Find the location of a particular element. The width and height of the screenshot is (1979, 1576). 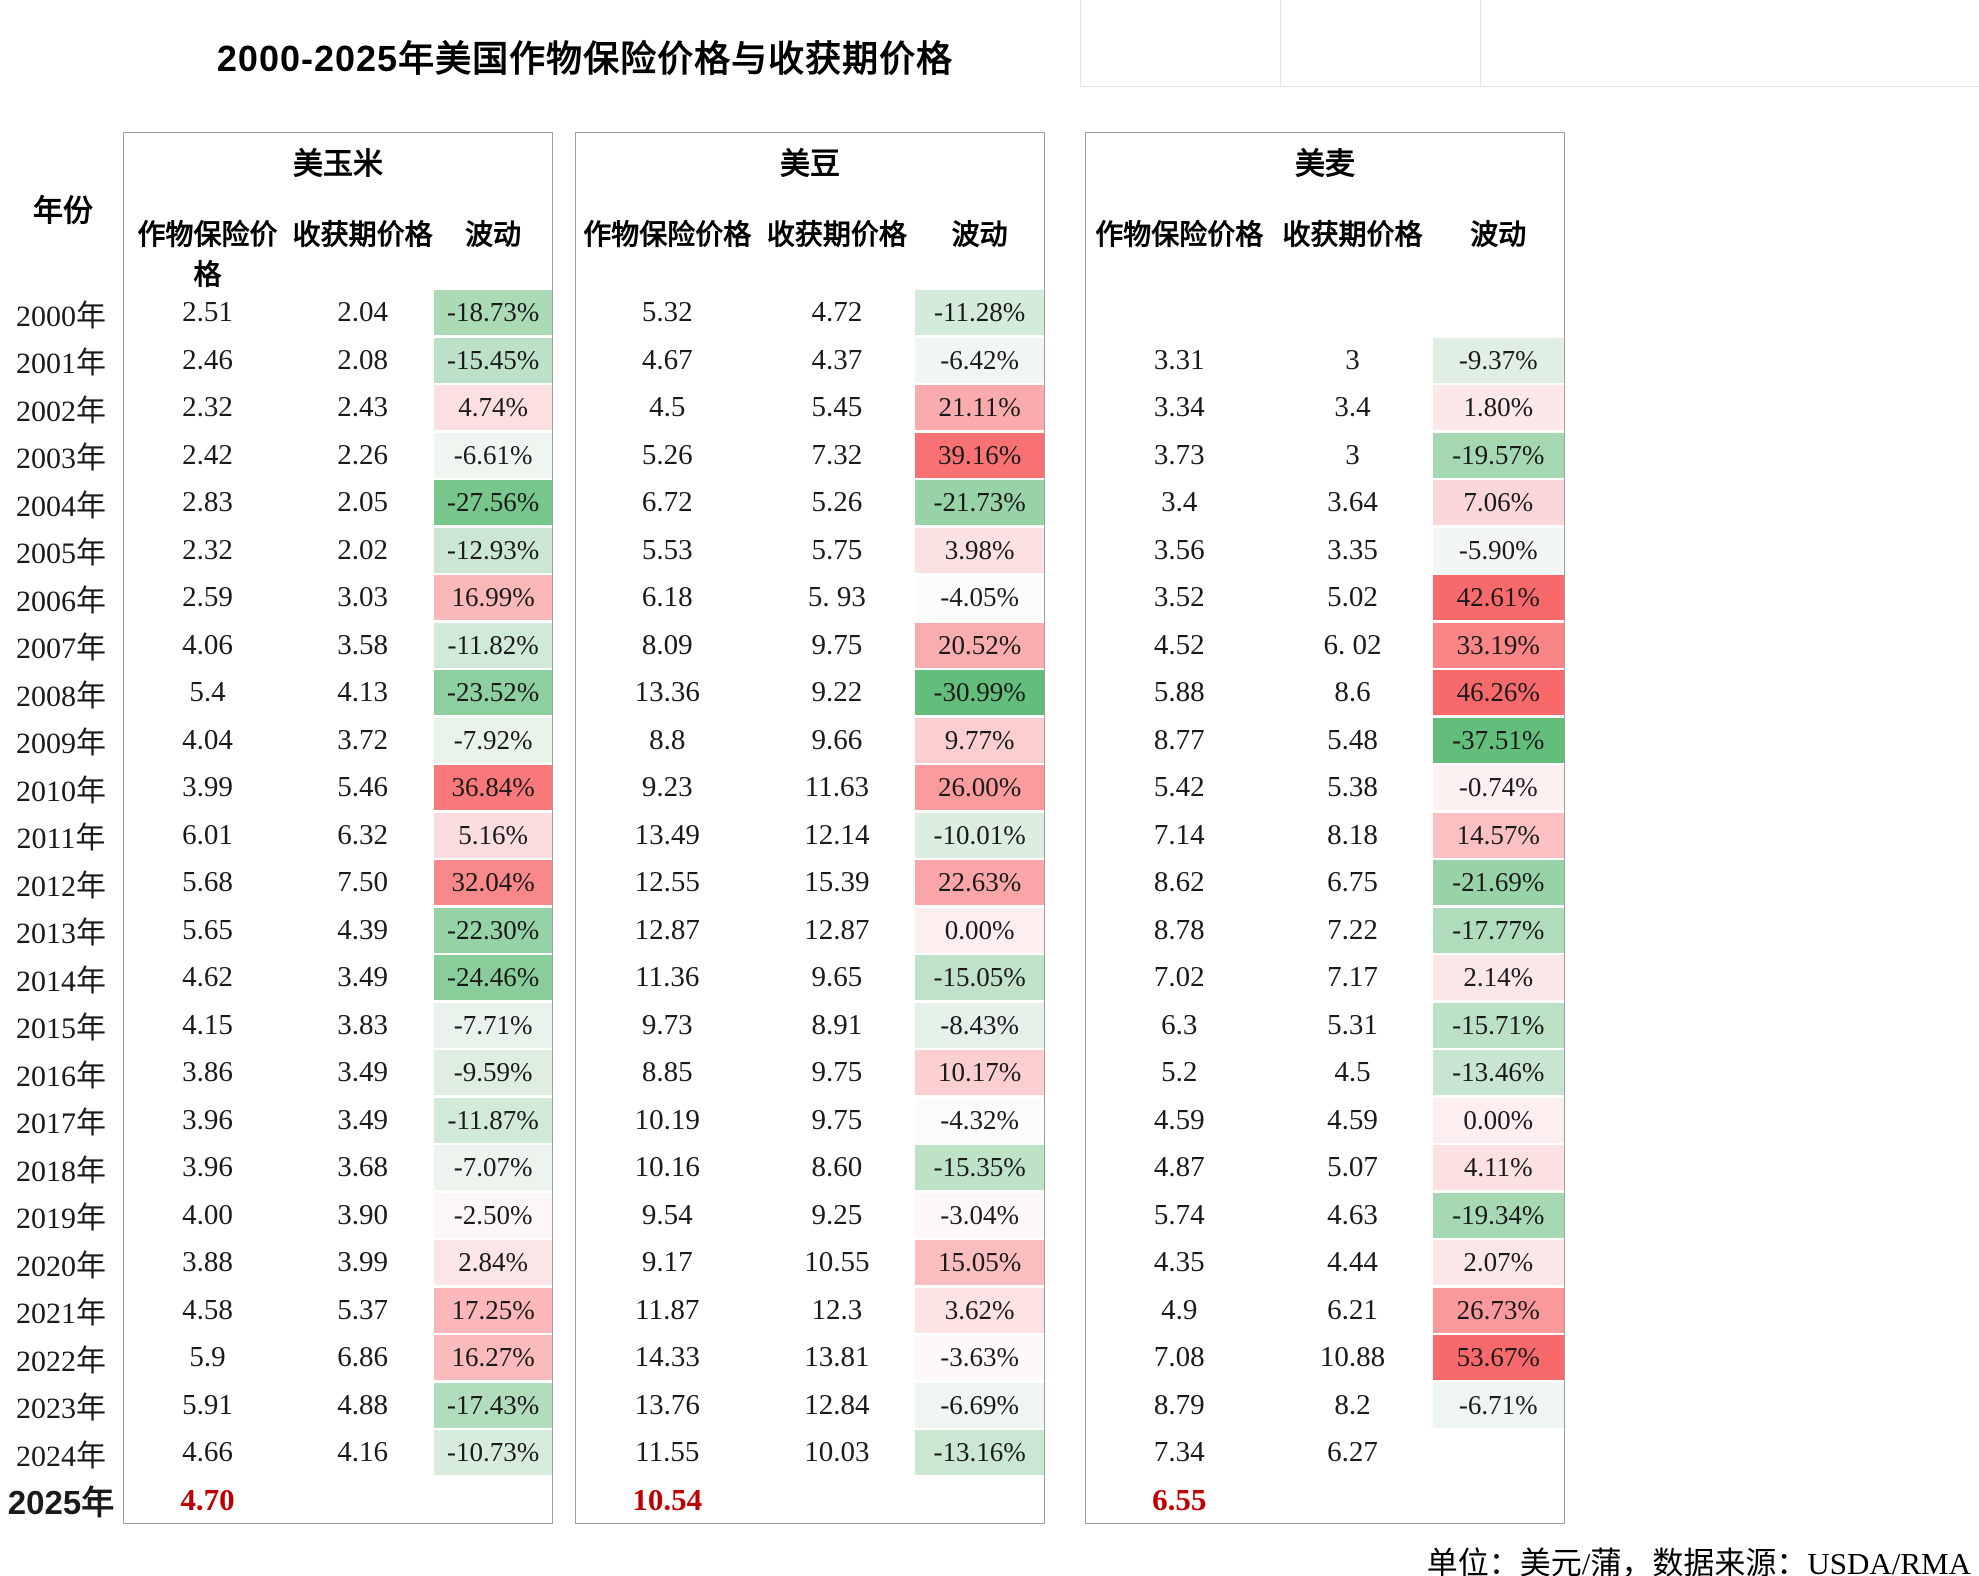

cell-harvest-price: 5.37 is located at coordinates (362, 1309).